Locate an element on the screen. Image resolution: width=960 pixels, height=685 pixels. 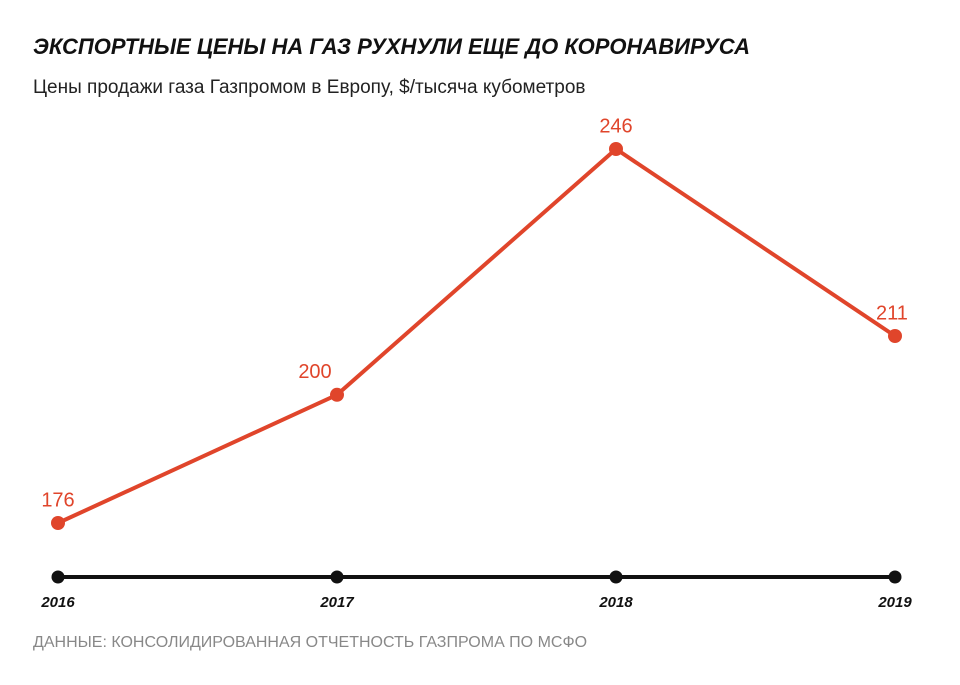
x-tick-label: 2016 is located at coordinates (57, 602).